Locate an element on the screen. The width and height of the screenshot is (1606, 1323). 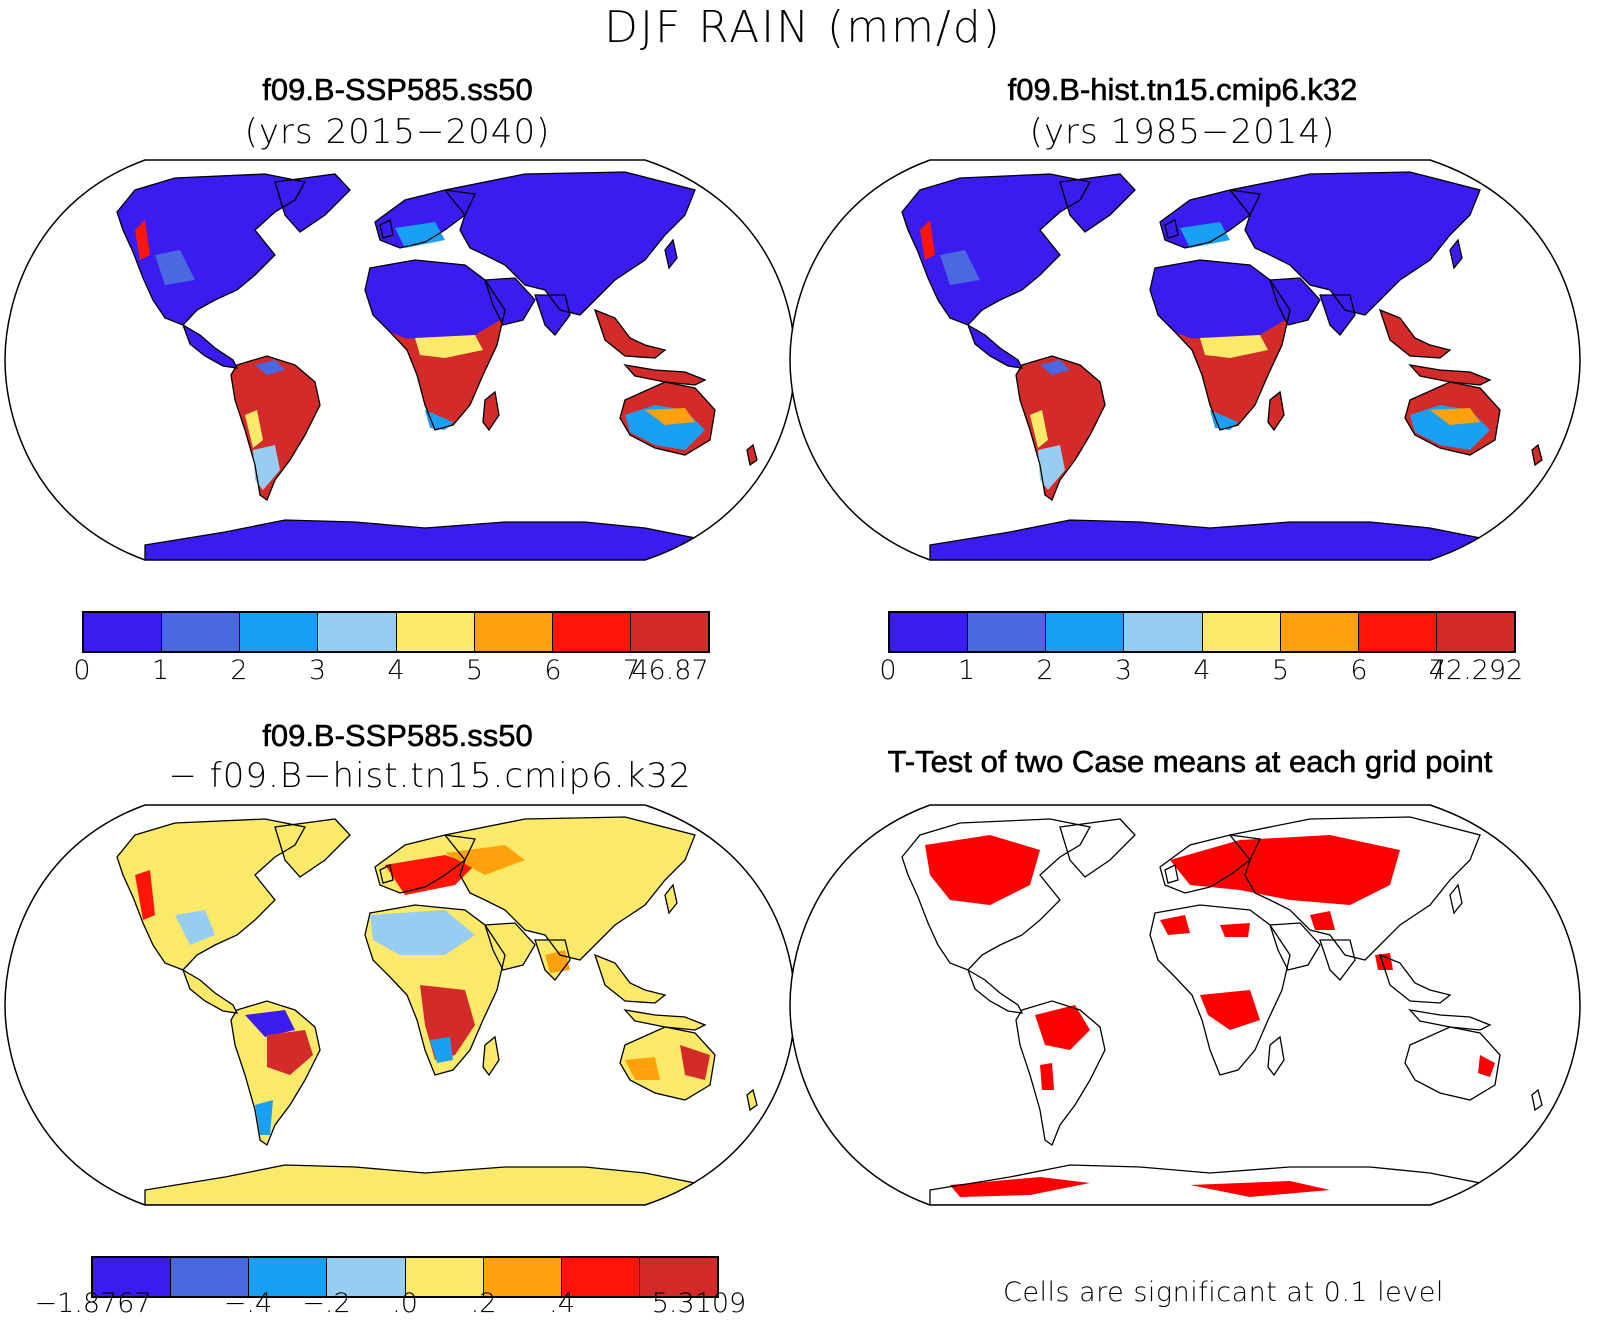
colorbar-tick-label: 46.87 is located at coordinates (670, 670).